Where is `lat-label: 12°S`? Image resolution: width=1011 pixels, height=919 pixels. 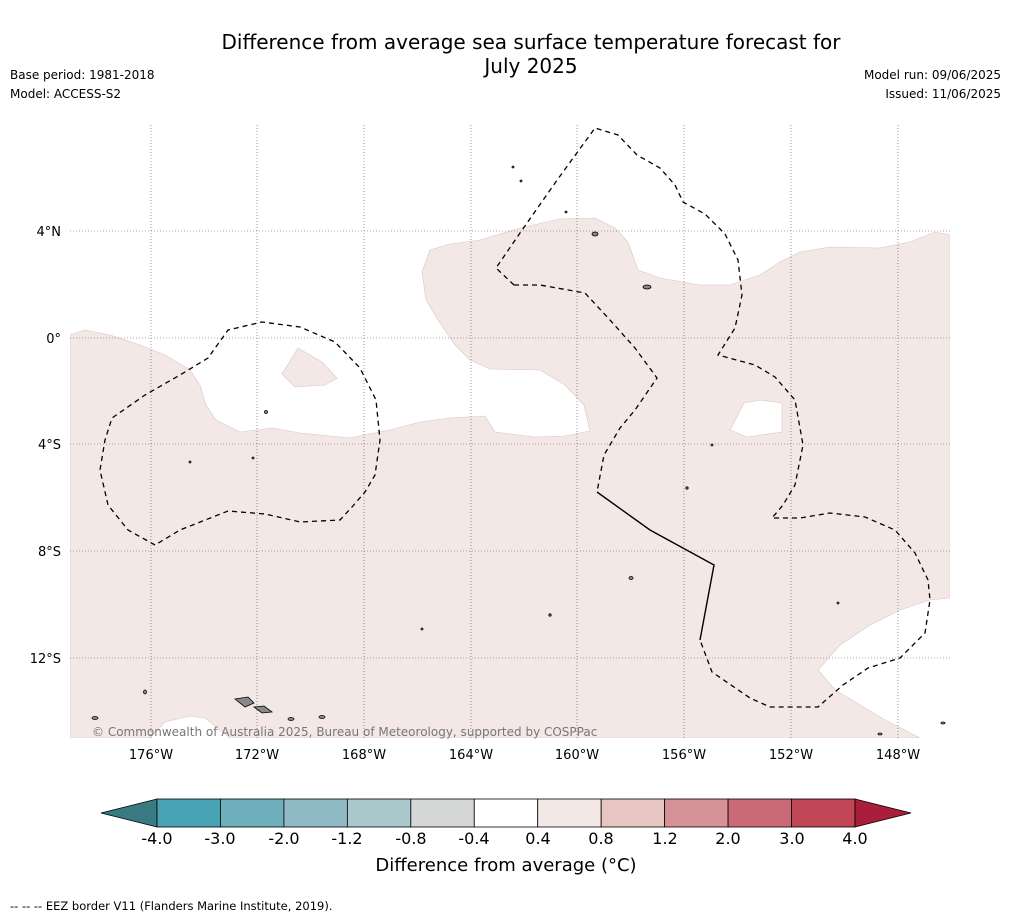
lat-label: 12°S is located at coordinates (45, 659).